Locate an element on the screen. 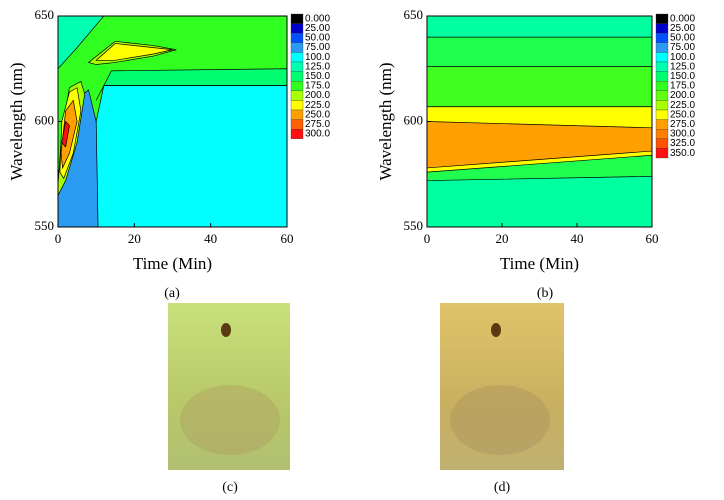 The image size is (724, 500). photo-c is located at coordinates (229, 386).